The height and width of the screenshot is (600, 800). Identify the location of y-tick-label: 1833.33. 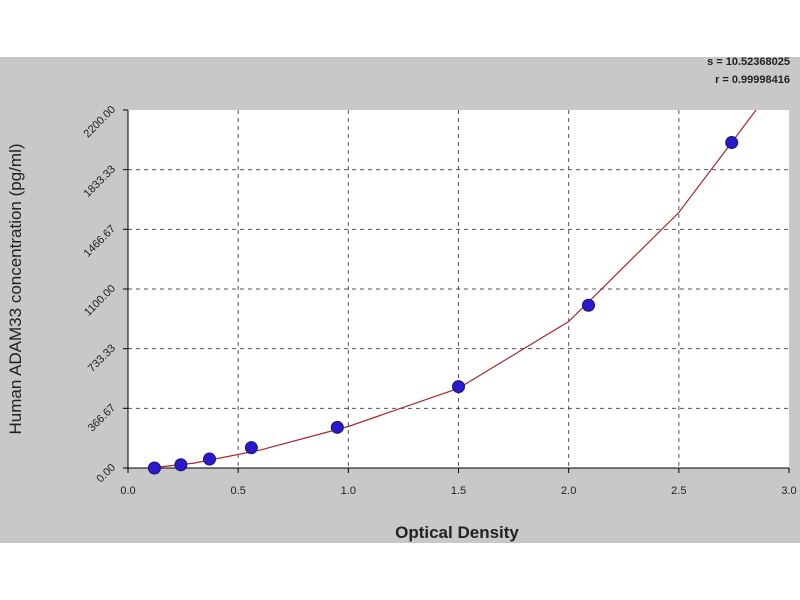
(100, 181).